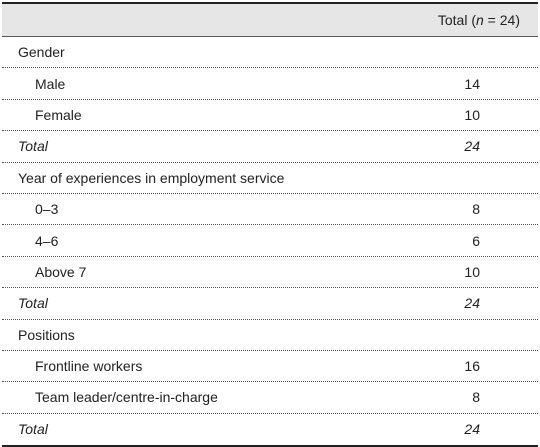  Describe the element at coordinates (61, 271) in the screenshot. I see `row-label: Above 7` at that location.